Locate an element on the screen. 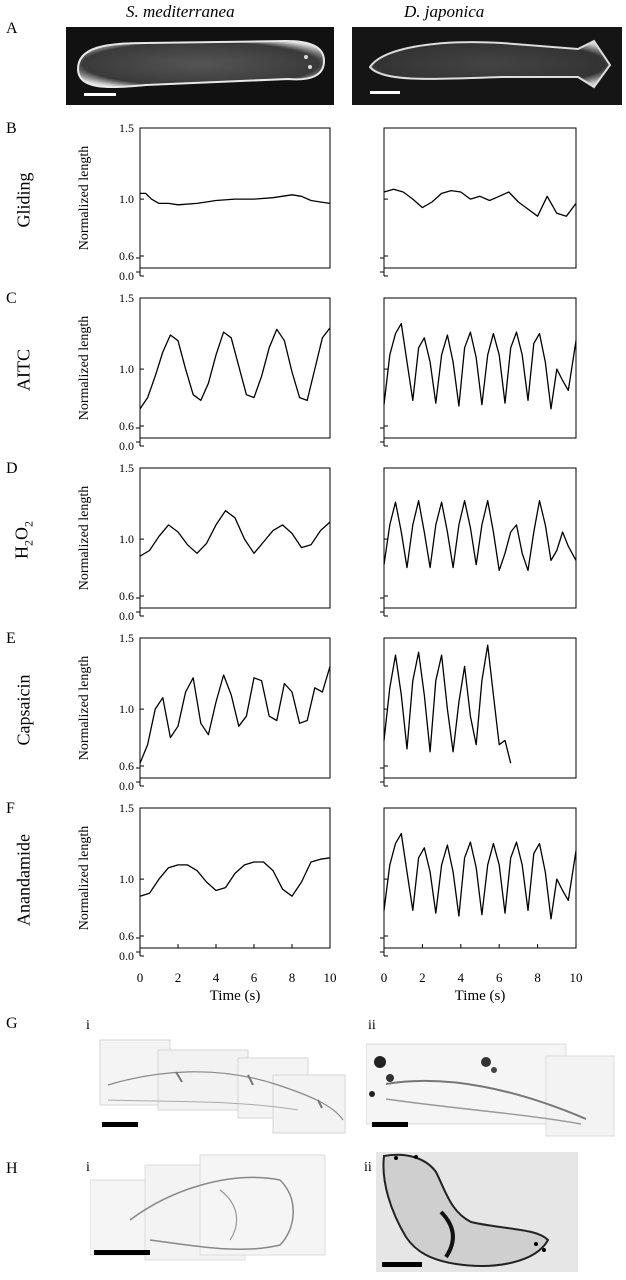 This screenshot has height=1280, width=626. plot-frame-e-djap is located at coordinates (480, 708).